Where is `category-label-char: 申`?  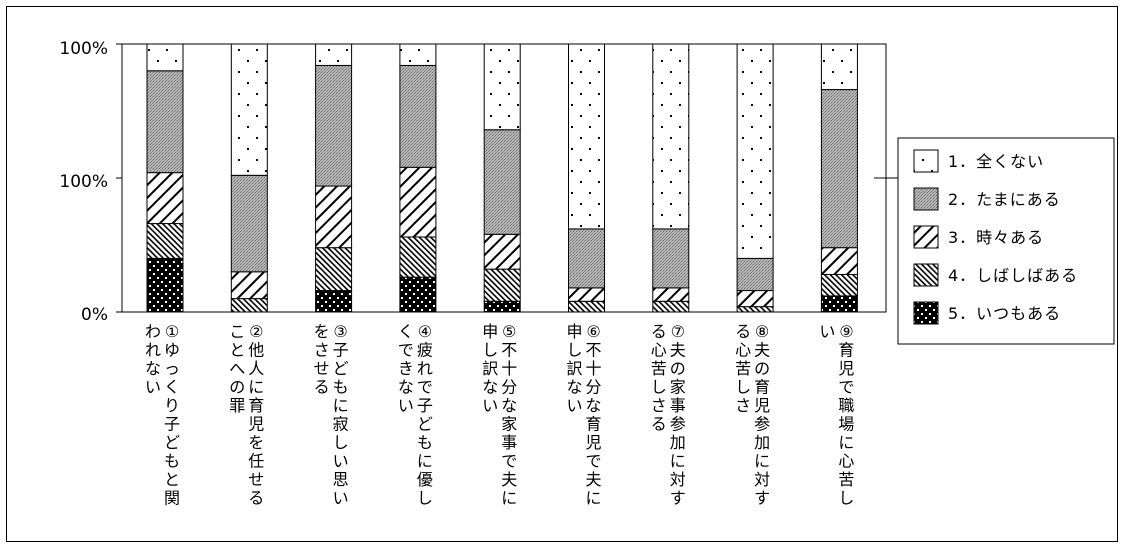 category-label-char: 申 is located at coordinates (490, 331).